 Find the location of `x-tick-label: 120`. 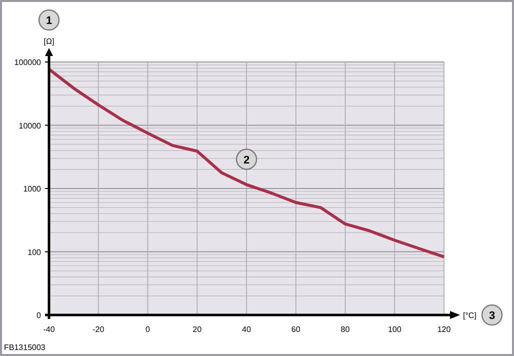

x-tick-label: 120 is located at coordinates (444, 329).